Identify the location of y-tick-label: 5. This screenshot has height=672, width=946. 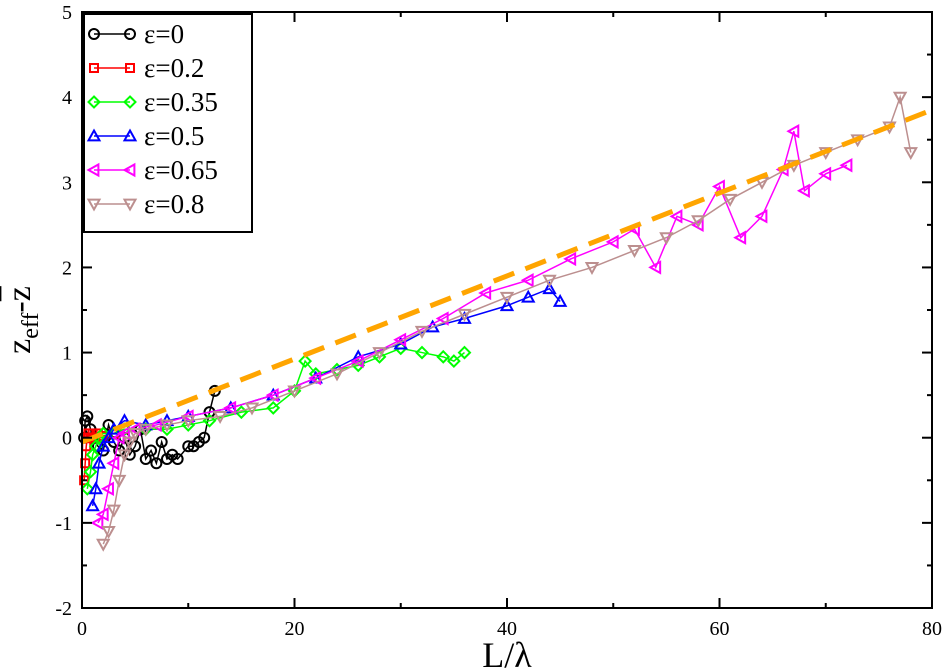
(67, 13).